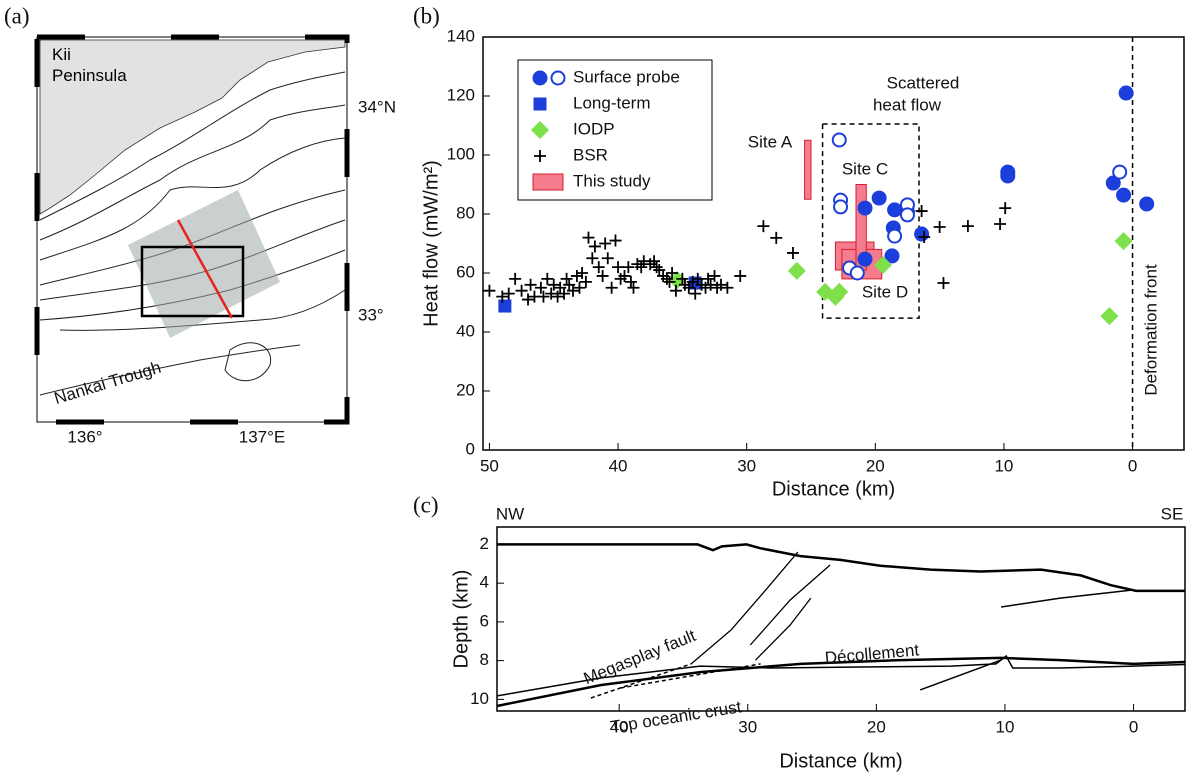 This screenshot has width=1200, height=776. Describe the element at coordinates (833, 489) in the screenshot. I see `x-axis-title: Distance (km)` at that location.